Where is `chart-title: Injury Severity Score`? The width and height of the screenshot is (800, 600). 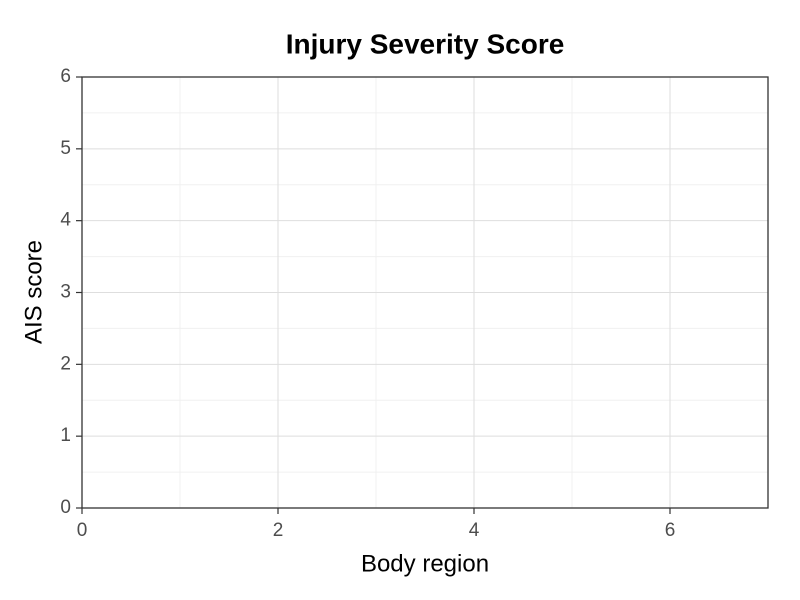 chart-title: Injury Severity Score is located at coordinates (425, 43).